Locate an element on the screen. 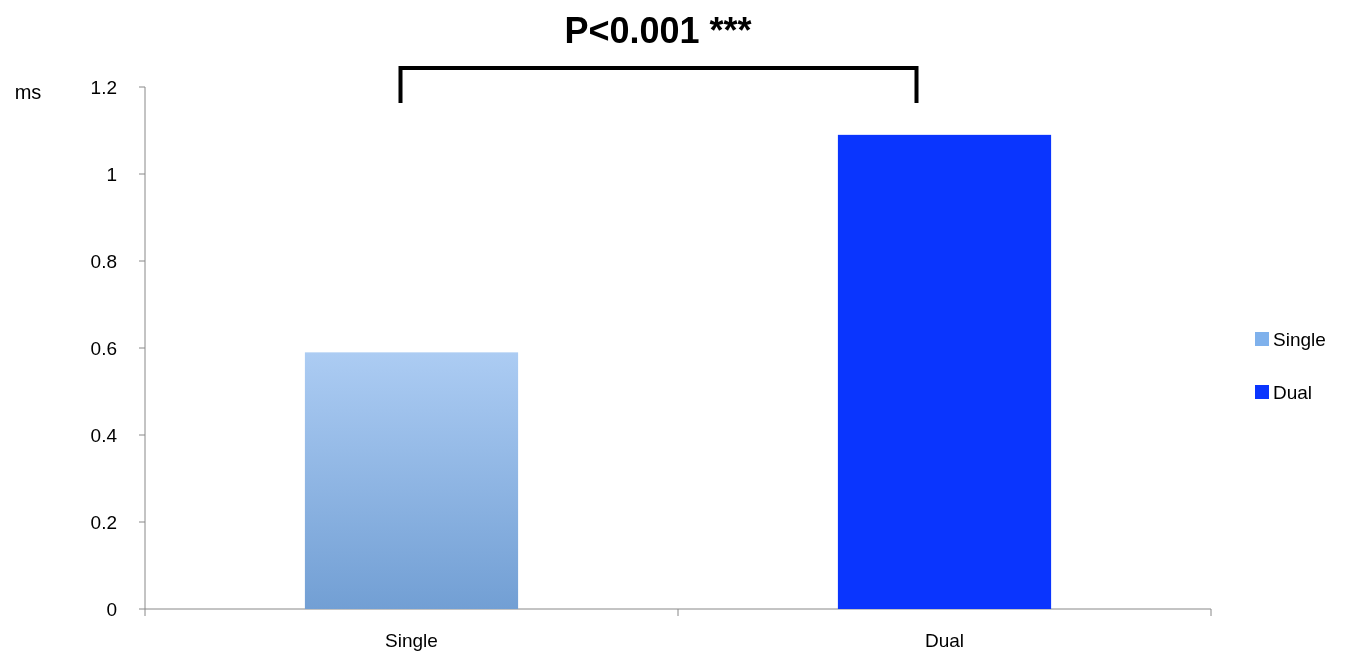  legend-label: Dual is located at coordinates (1293, 392).